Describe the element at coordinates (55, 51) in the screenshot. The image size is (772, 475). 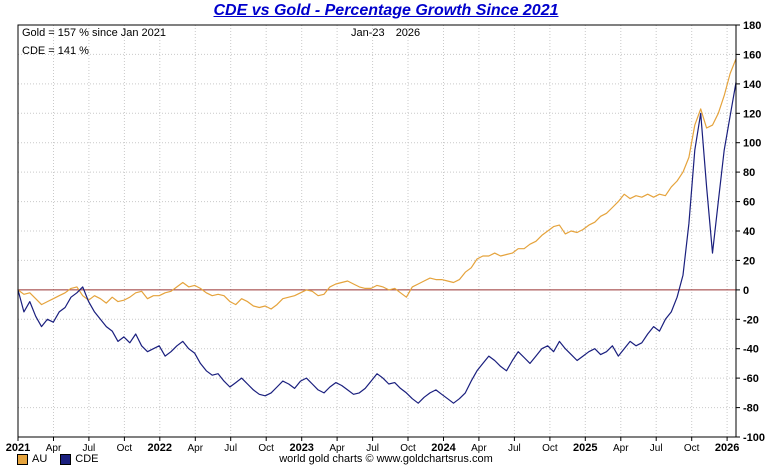
I see `cde-growth-annotation: CDE = 141 %` at that location.